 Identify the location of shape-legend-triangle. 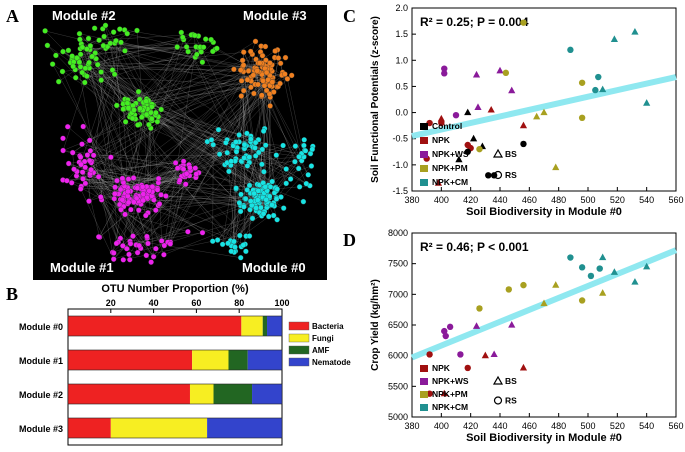
(498, 153).